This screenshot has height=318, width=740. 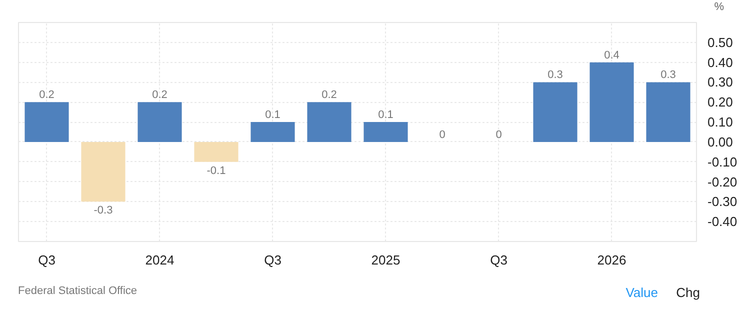 What do you see at coordinates (723, 162) in the screenshot?
I see `y-tick-label: -0.10` at bounding box center [723, 162].